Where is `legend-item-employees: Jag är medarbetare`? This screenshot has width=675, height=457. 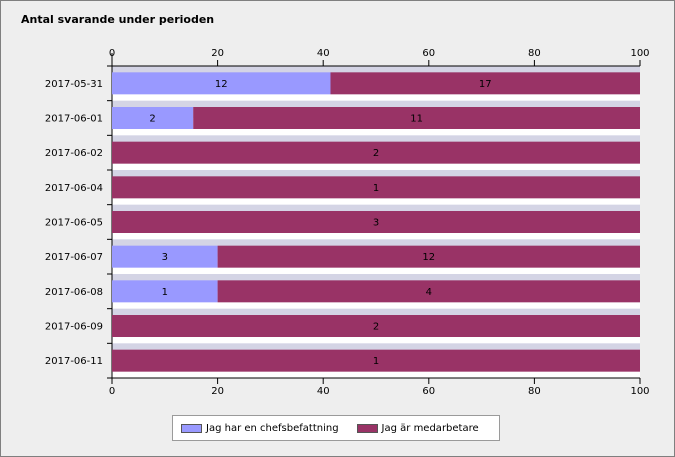 legend-item-employees: Jag är medarbetare is located at coordinates (417, 428).